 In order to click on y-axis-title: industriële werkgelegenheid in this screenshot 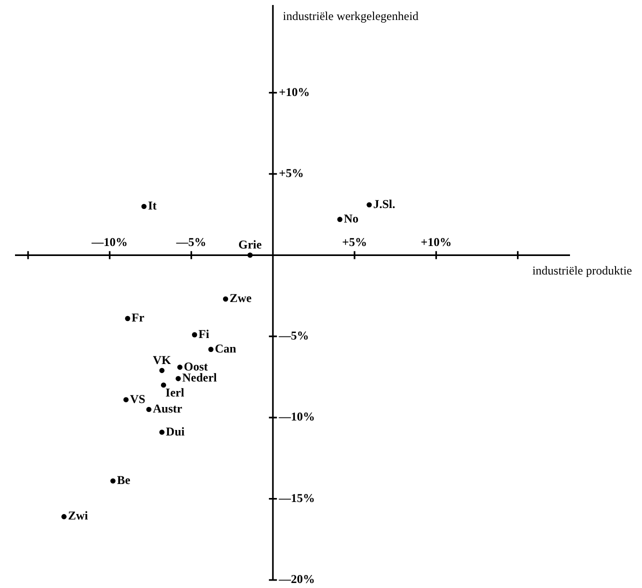, I will do `click(350, 16)`.